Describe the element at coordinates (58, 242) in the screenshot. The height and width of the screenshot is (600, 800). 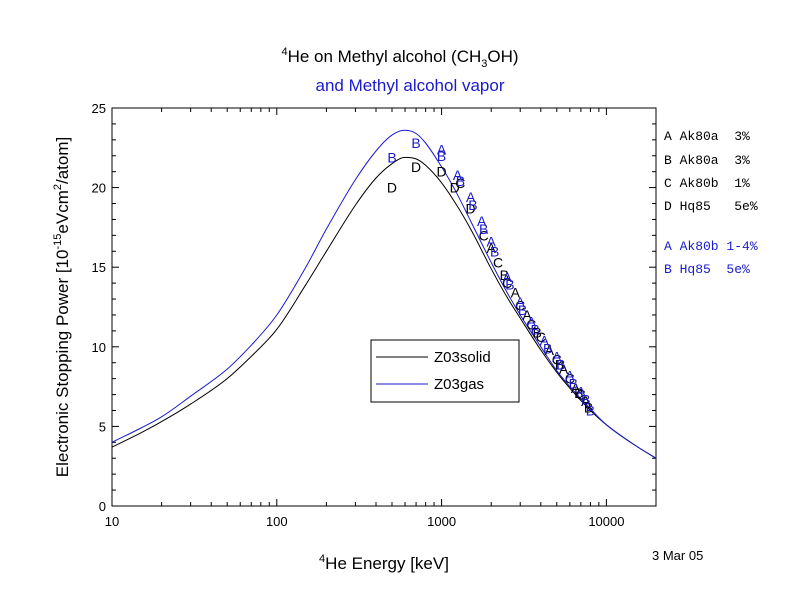
I see `y-axis-label-sup1: -15` at that location.